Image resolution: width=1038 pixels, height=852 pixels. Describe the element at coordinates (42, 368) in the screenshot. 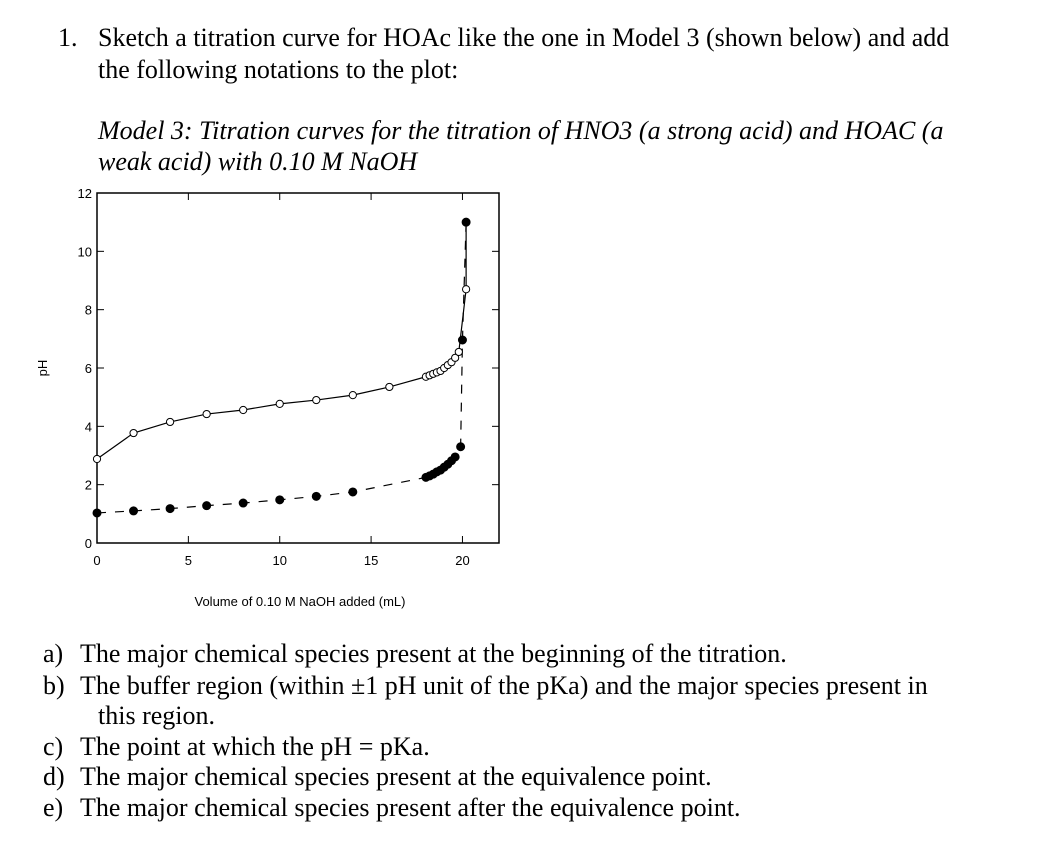

I see `y-axis-label: pH` at that location.